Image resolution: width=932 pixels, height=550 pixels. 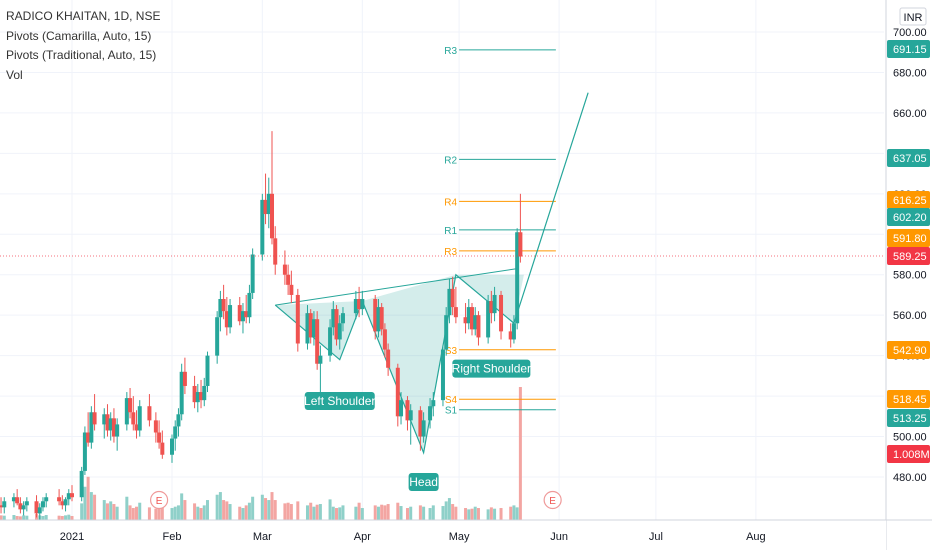 What do you see at coordinates (910, 316) in the screenshot?
I see `price-tick: 560.00` at bounding box center [910, 316].